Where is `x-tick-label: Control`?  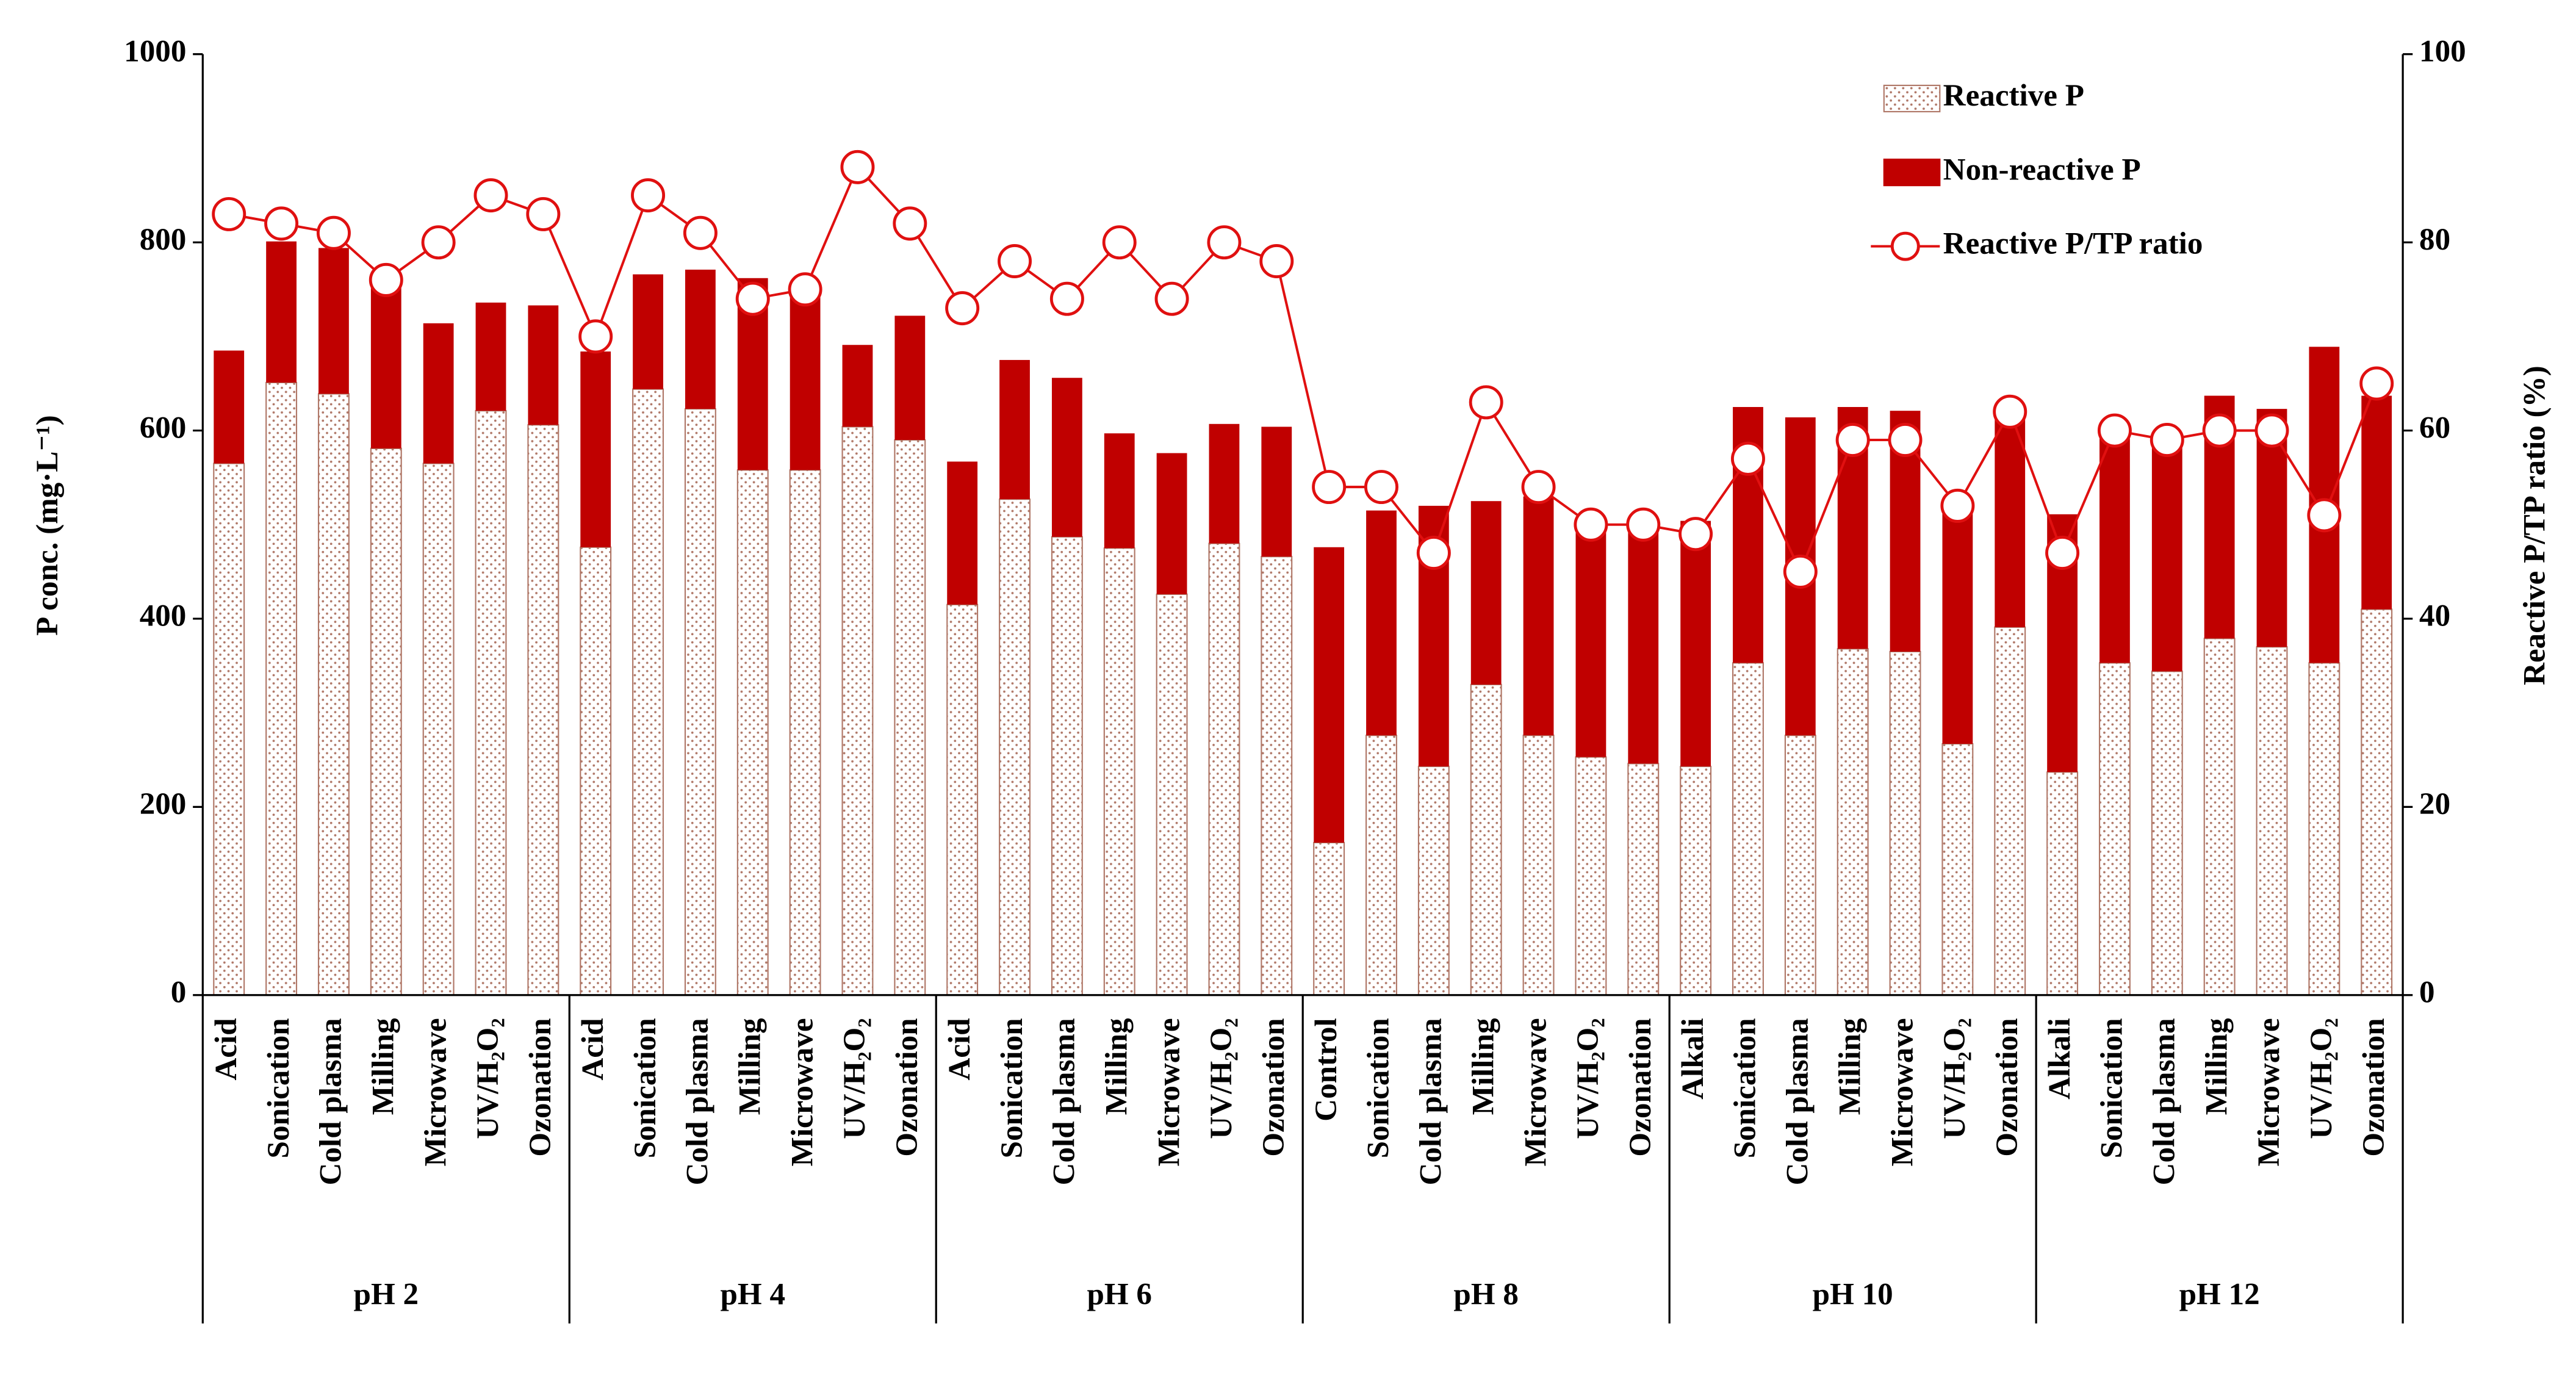
x-tick-label: Control is located at coordinates (1326, 1069).